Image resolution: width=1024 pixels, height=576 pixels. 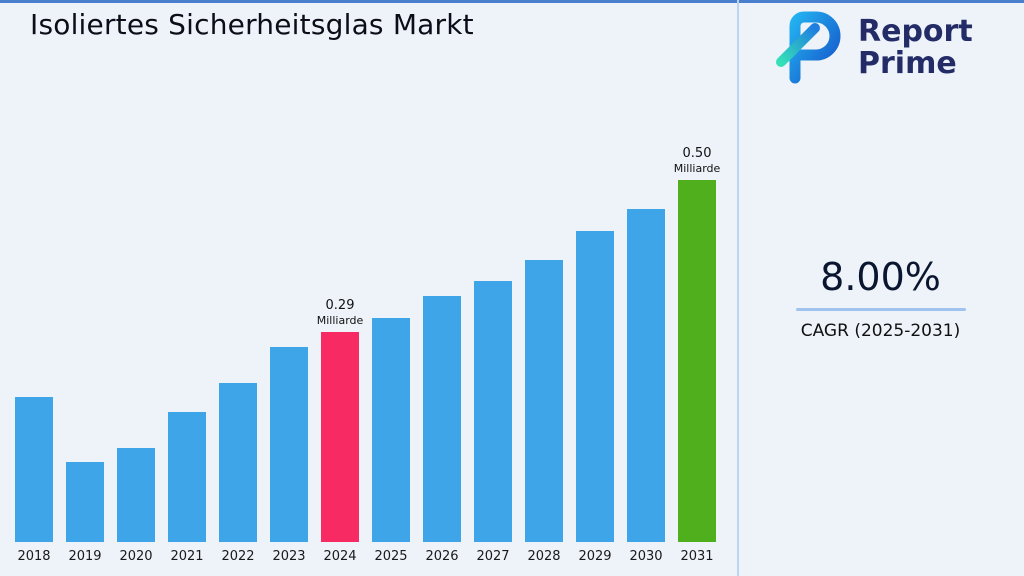 What do you see at coordinates (646, 556) in the screenshot?
I see `x-tick-label-2030: 2030` at bounding box center [646, 556].